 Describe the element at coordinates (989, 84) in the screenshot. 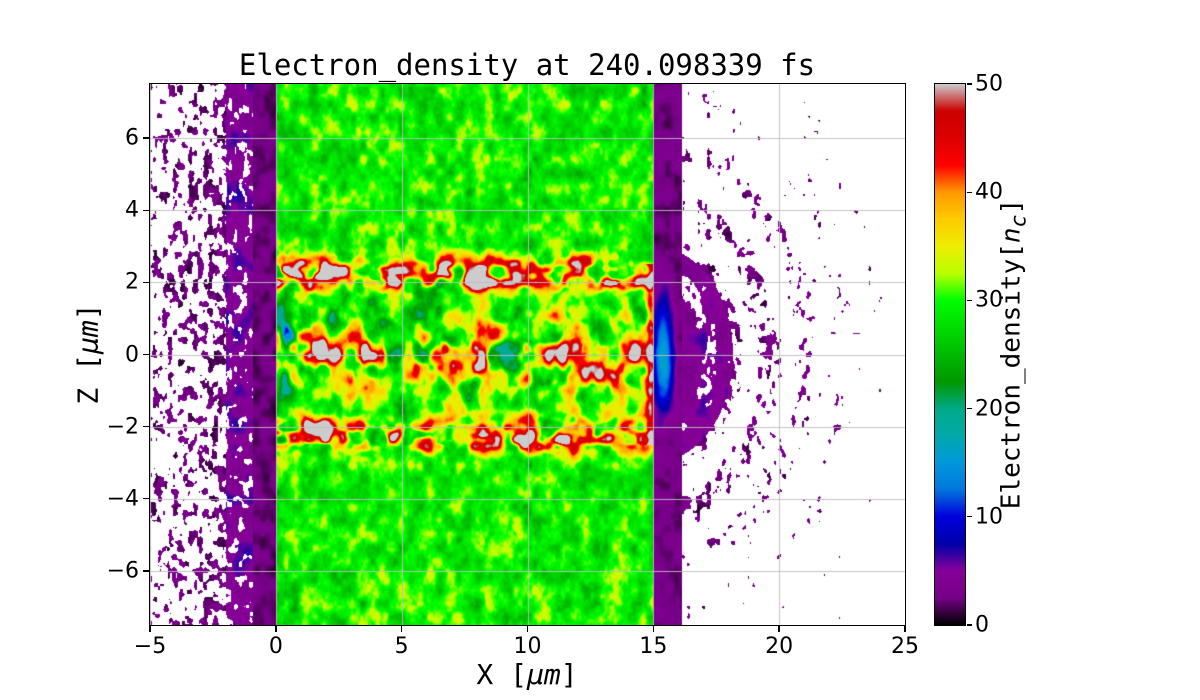

I see `colorbar-tick-label: 50` at that location.